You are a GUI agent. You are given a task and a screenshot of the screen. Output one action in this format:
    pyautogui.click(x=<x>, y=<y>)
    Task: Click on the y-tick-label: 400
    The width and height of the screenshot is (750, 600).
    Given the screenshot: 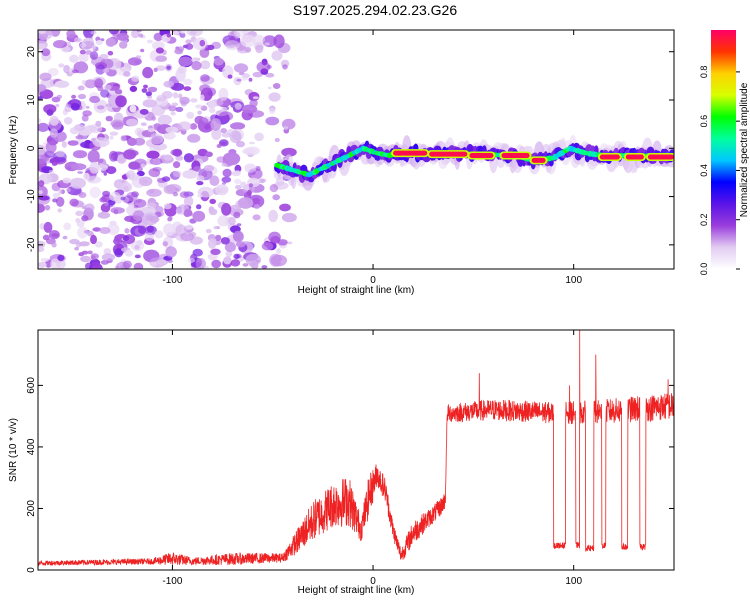 What is the action you would take?
    pyautogui.click(x=31, y=446)
    